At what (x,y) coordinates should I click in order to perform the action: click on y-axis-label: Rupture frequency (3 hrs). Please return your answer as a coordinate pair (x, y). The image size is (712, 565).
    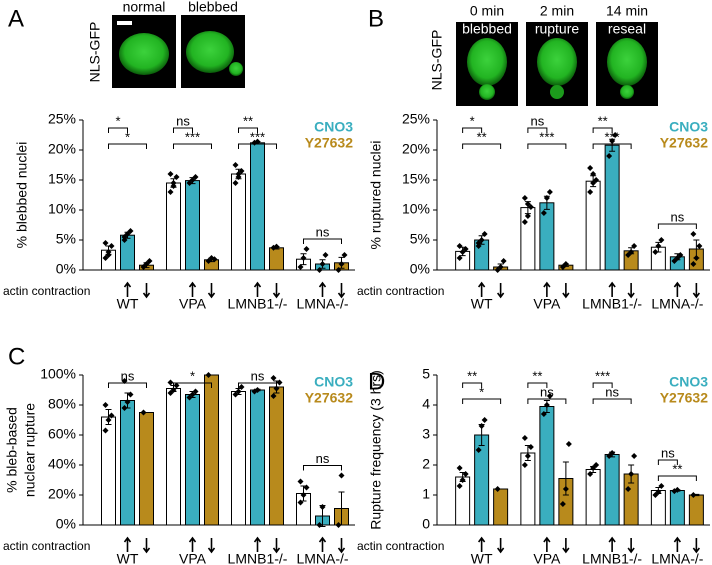
    Looking at the image, I should click on (376, 450).